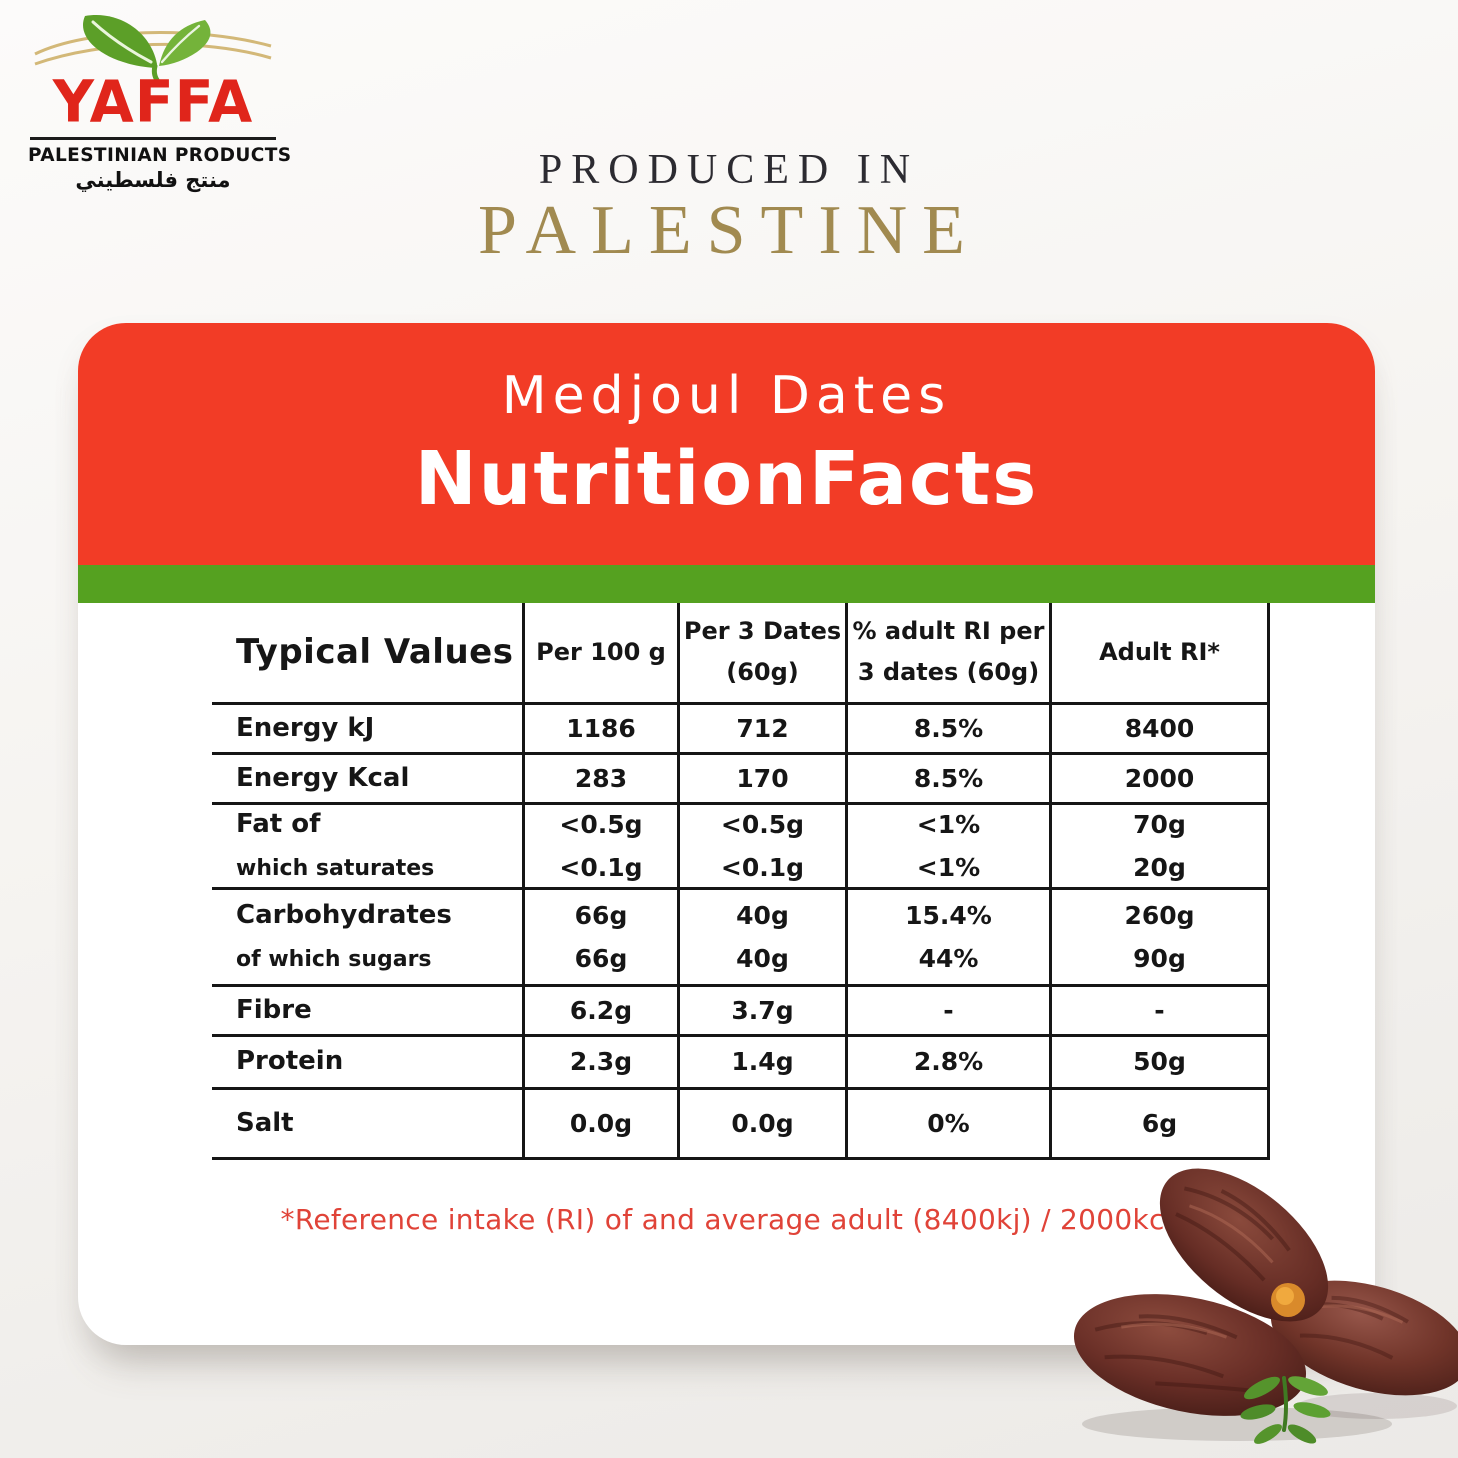 The image size is (1458, 1458). Describe the element at coordinates (950, 847) in the screenshot. I see `value-cell: <1% <1%` at that location.